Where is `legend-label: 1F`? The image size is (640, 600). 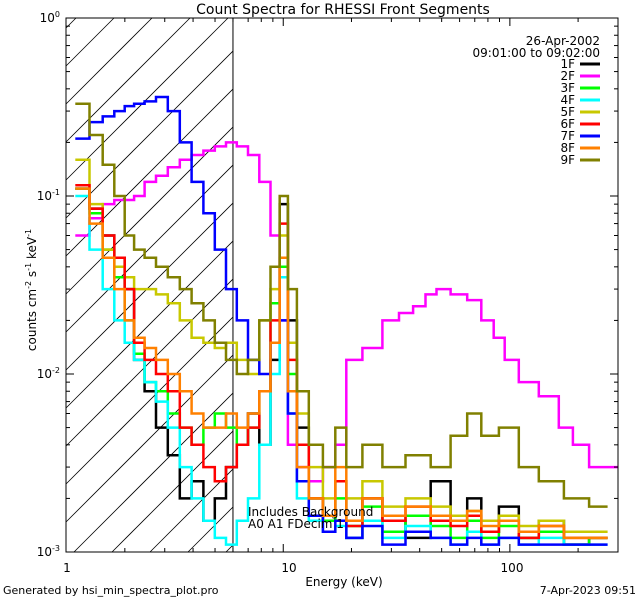
legend-label: 1F is located at coordinates (567, 64).